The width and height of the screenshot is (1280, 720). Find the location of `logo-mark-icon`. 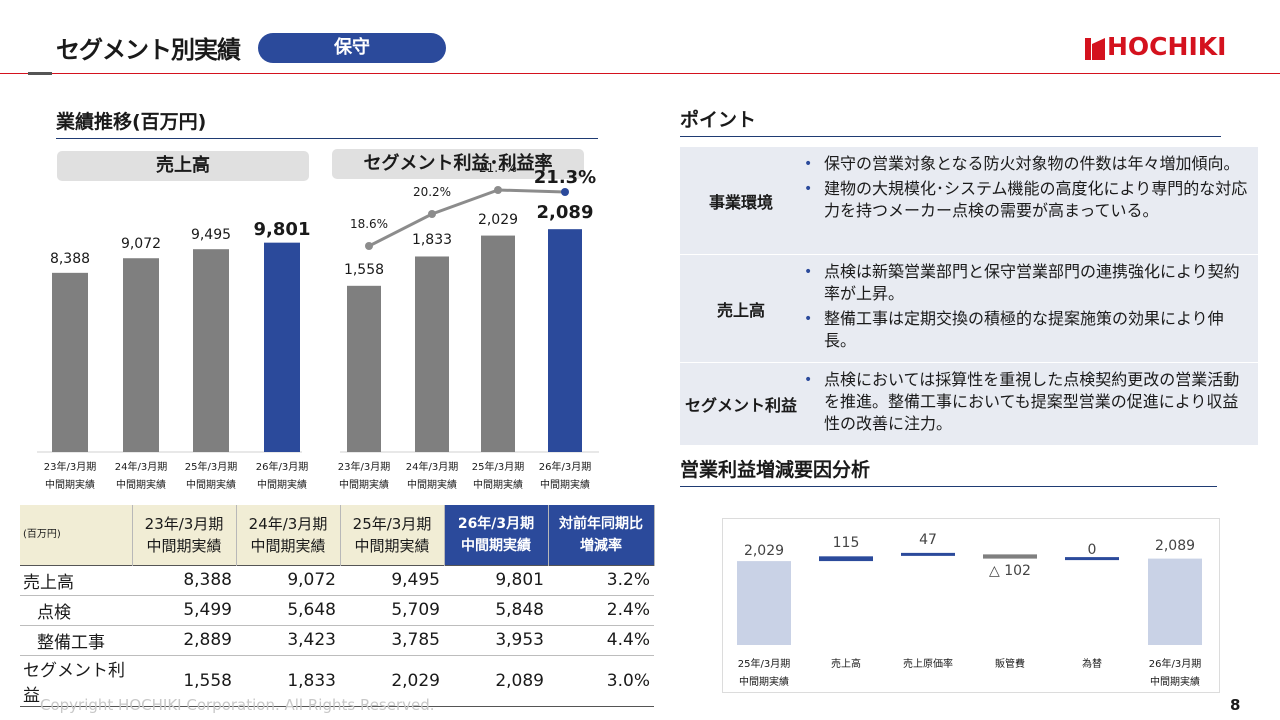

logo-mark-icon is located at coordinates (1095, 49).